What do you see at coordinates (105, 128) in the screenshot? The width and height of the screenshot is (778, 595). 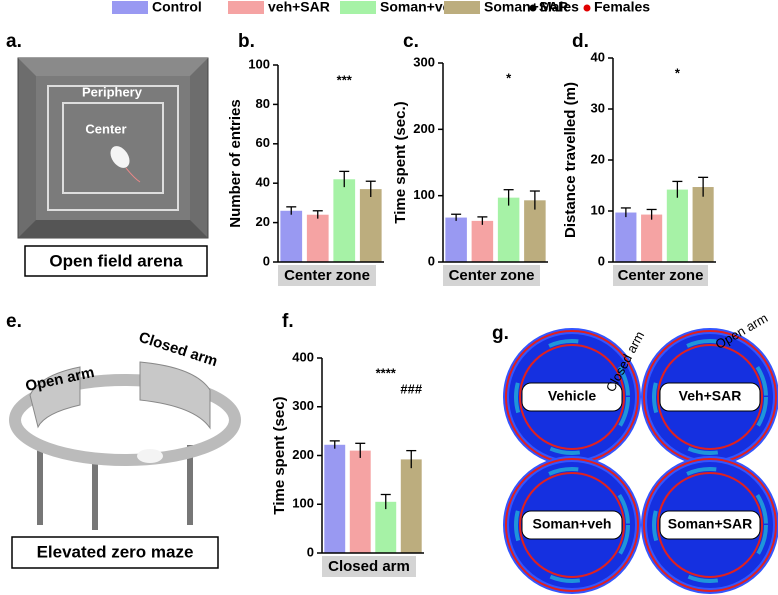 I see `center-label: Center` at bounding box center [105, 128].